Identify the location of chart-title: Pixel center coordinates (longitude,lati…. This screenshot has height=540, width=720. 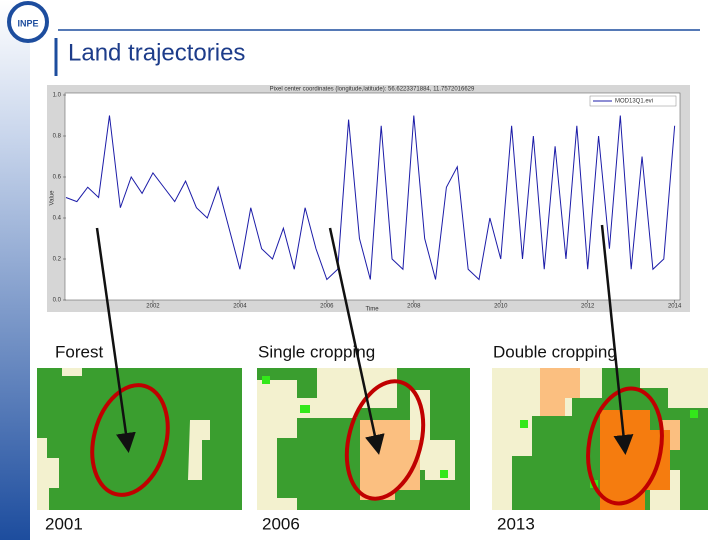
(372, 90).